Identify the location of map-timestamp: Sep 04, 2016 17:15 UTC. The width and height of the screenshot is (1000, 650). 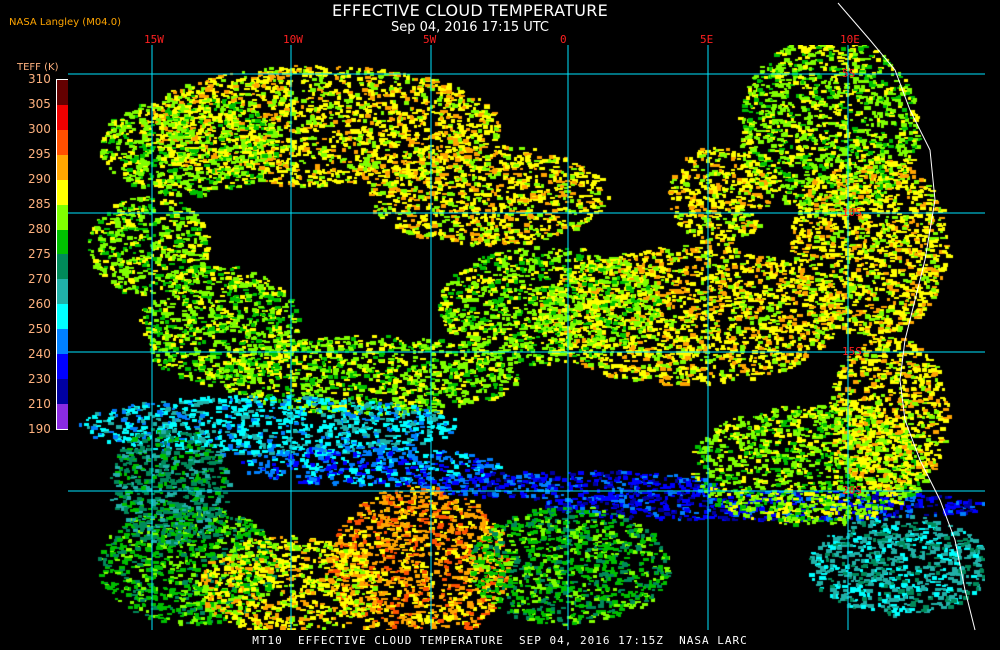
(470, 27).